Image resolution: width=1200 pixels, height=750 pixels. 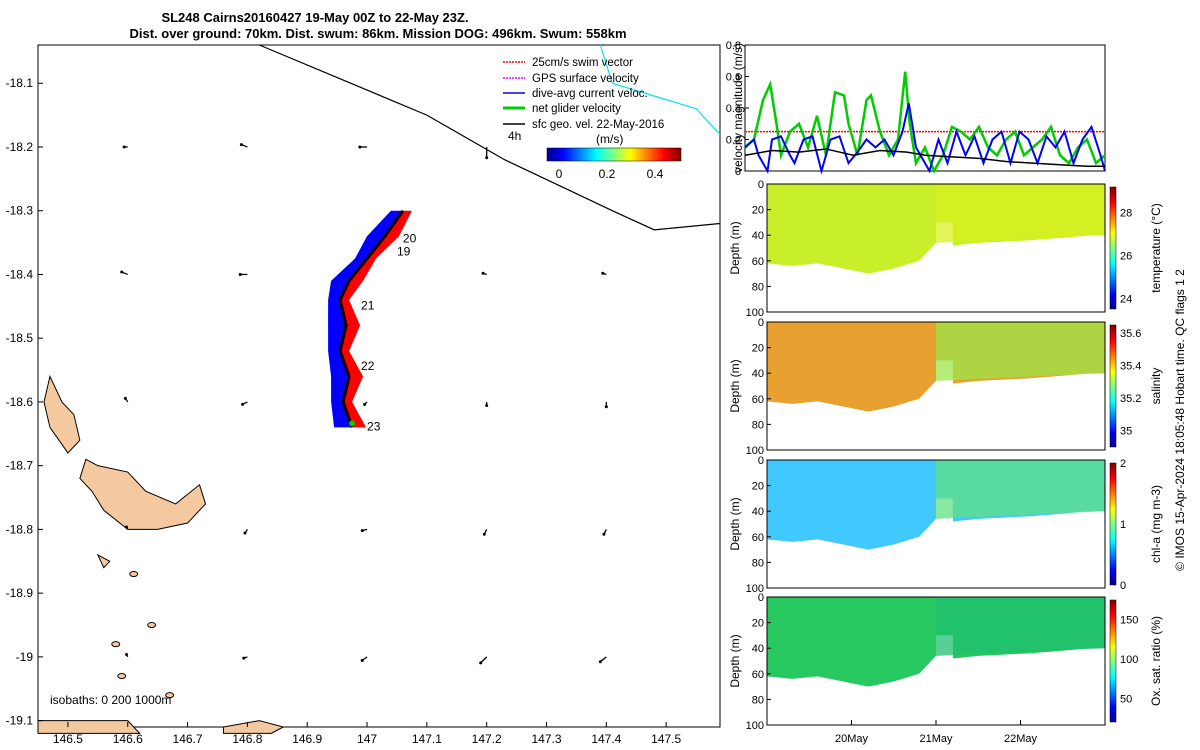 What do you see at coordinates (1126, 432) in the screenshot?
I see `colorbar-tick-label: 35` at bounding box center [1126, 432].